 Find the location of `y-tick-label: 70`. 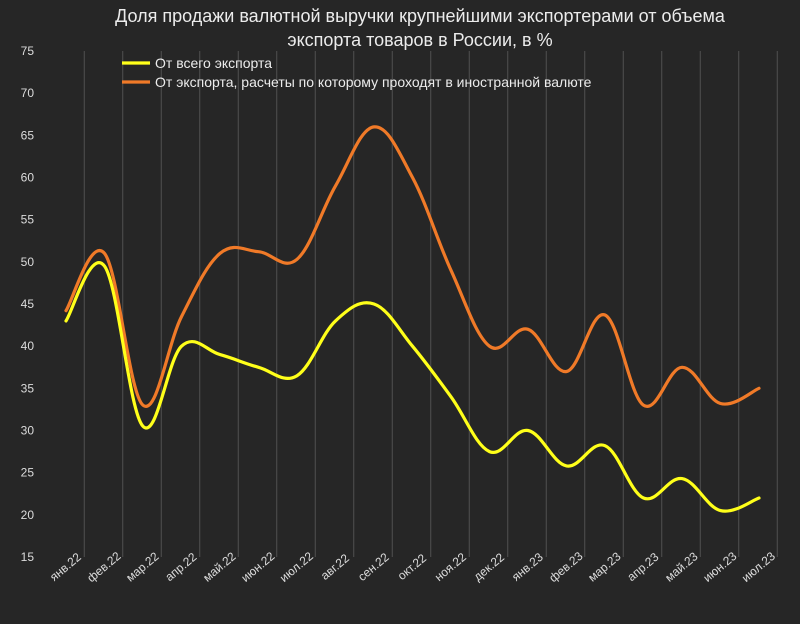

y-tick-label: 70 is located at coordinates (28, 93).